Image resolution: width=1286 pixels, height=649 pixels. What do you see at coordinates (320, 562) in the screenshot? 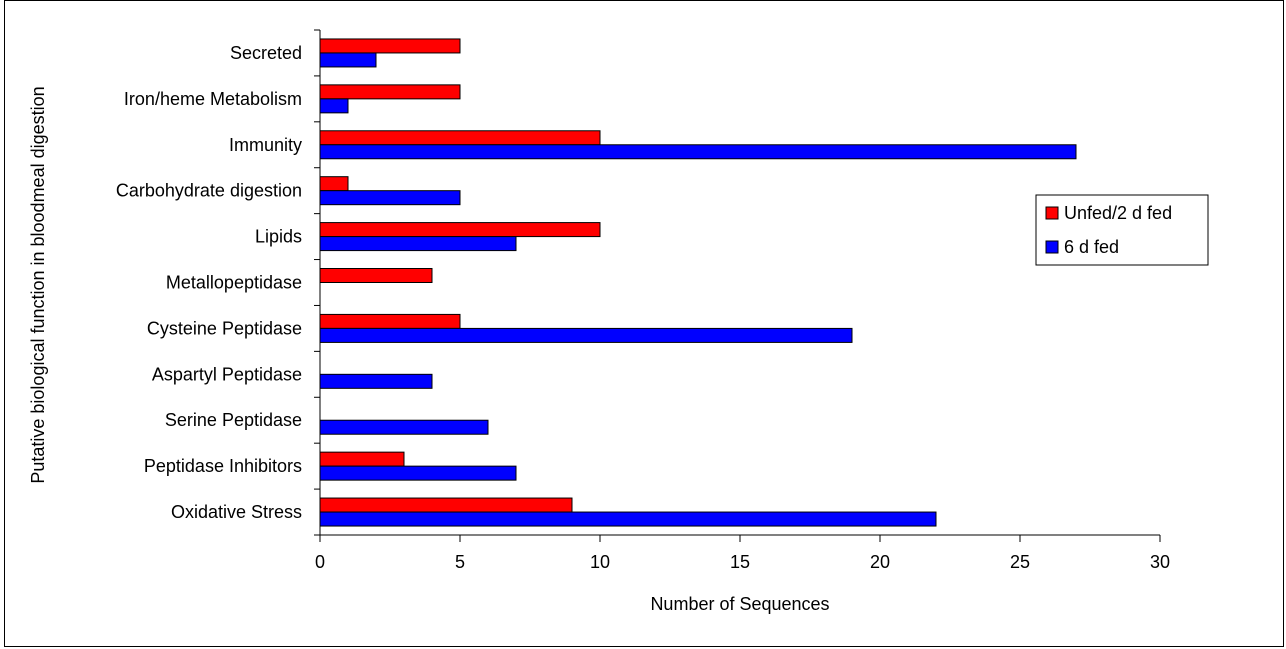
I see `x-tick-label: 0` at bounding box center [320, 562].